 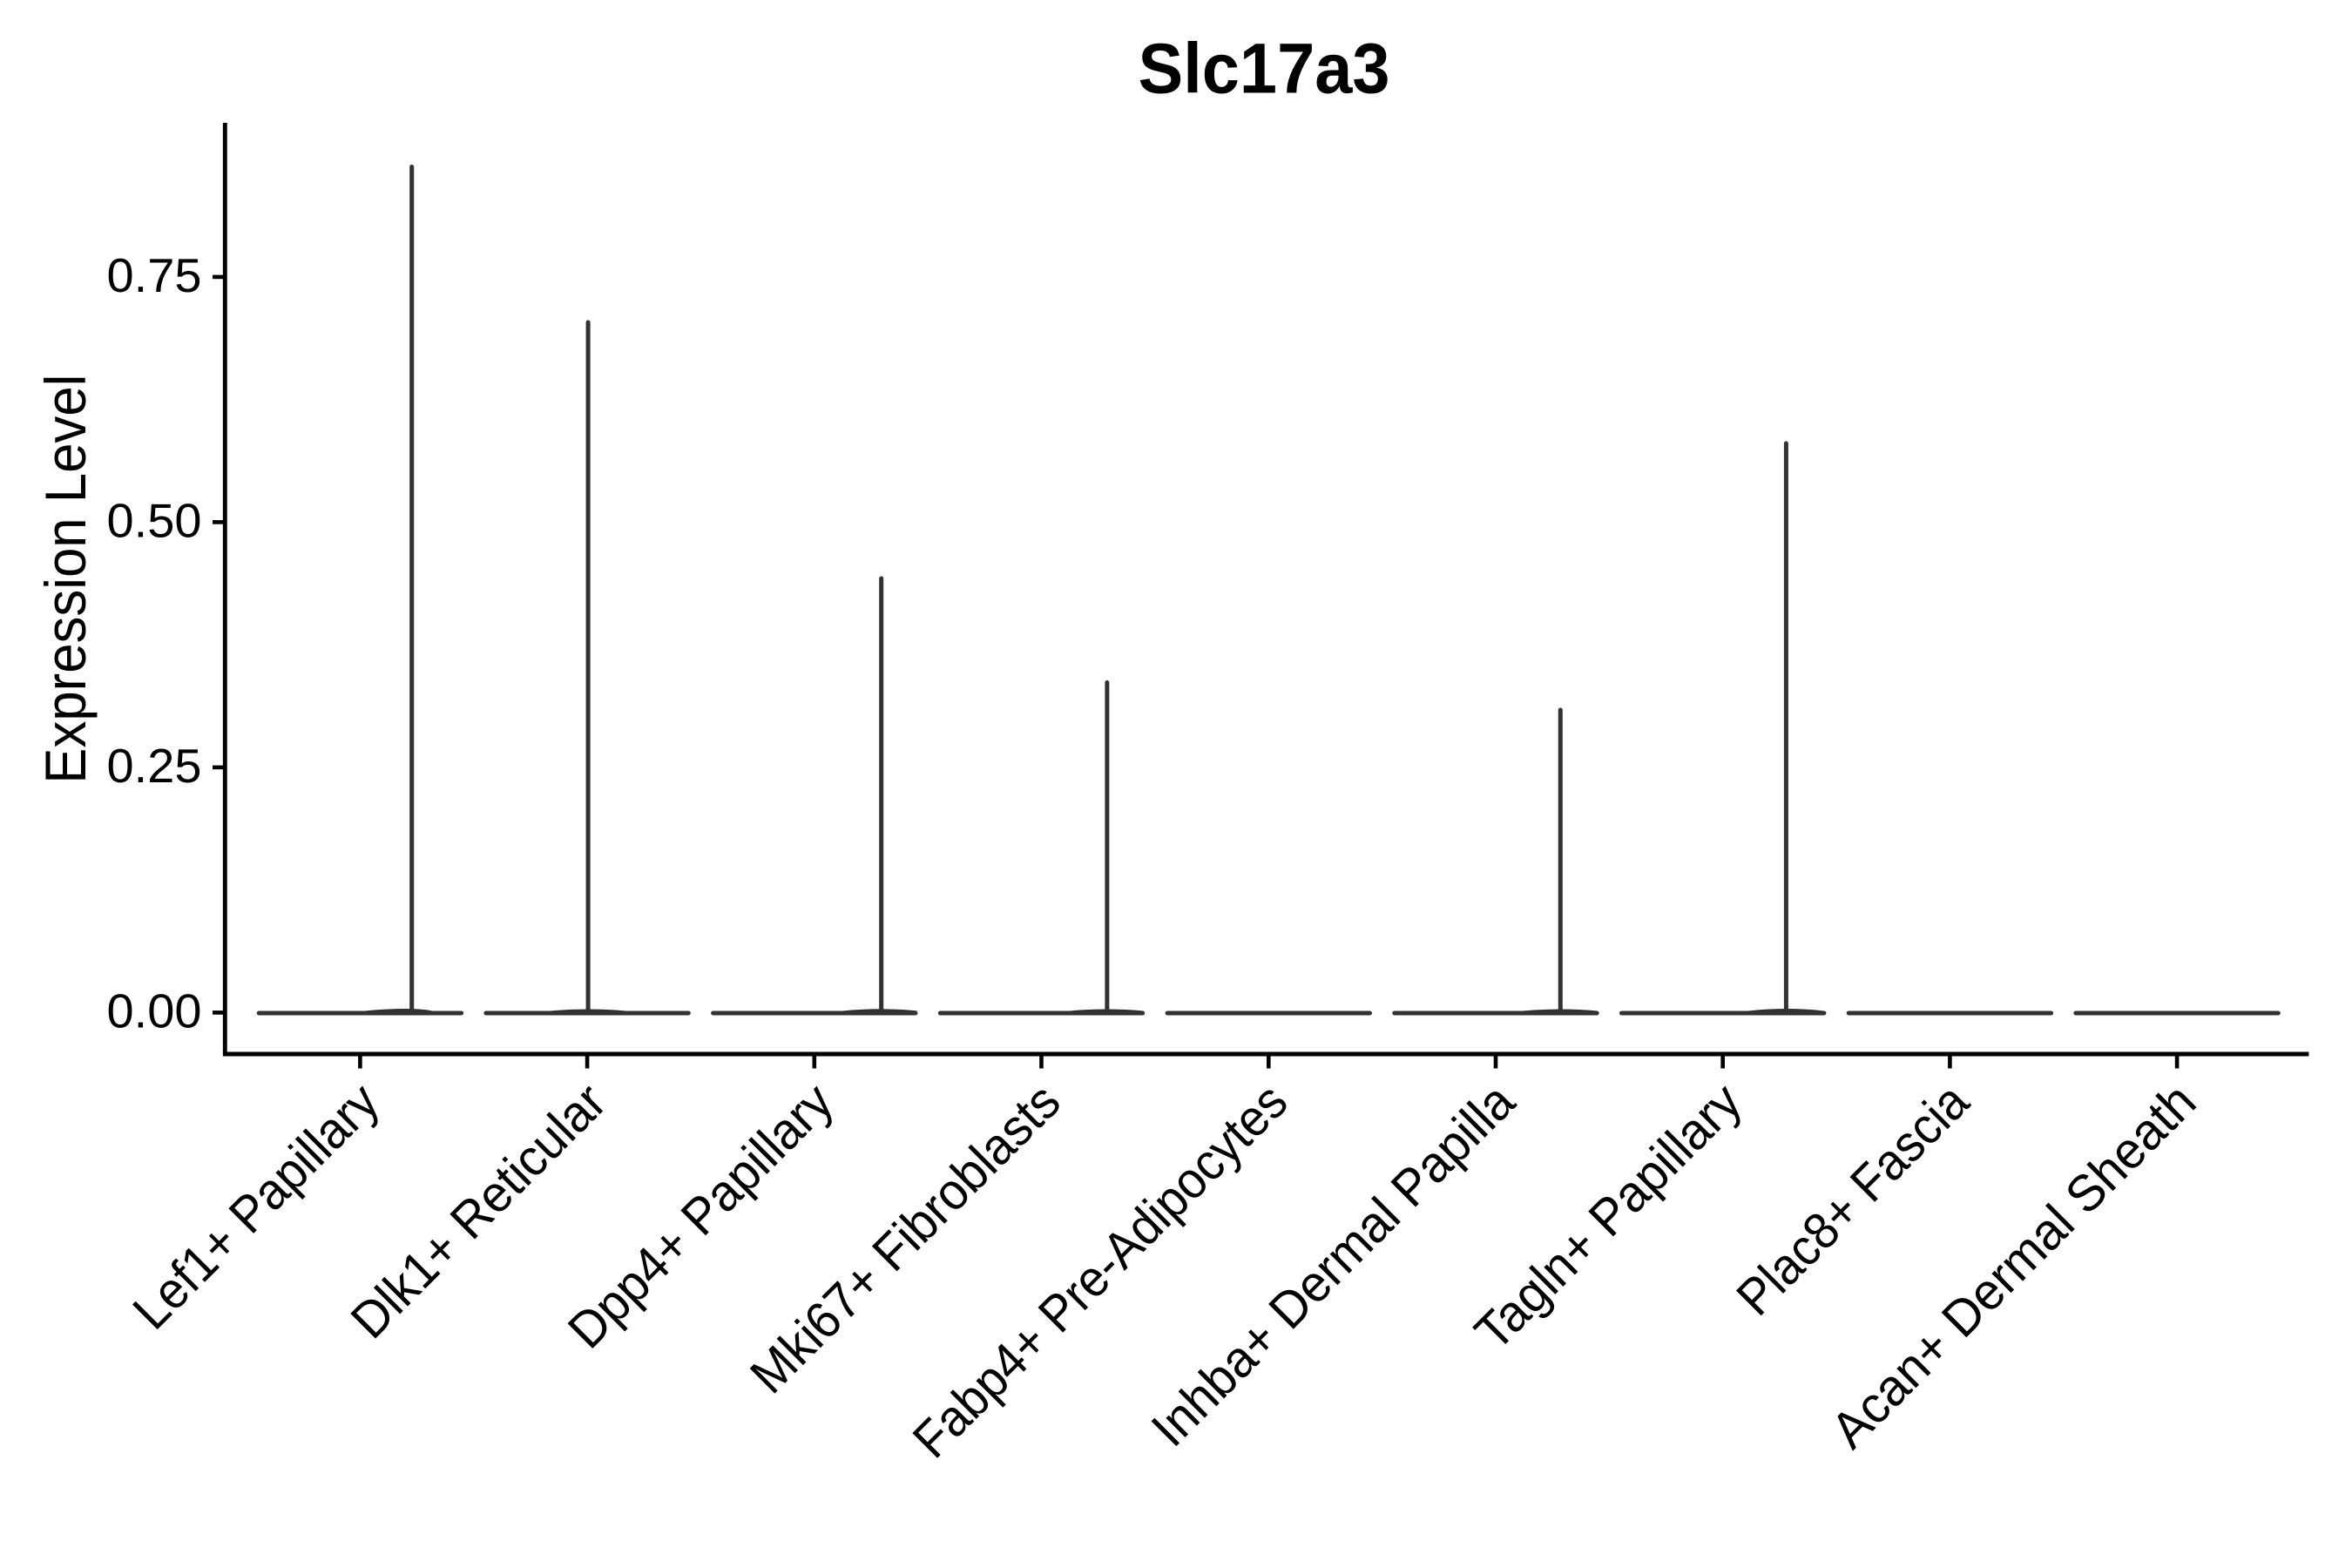 I want to click on svg-text: 0.50, so click(x=154, y=521).